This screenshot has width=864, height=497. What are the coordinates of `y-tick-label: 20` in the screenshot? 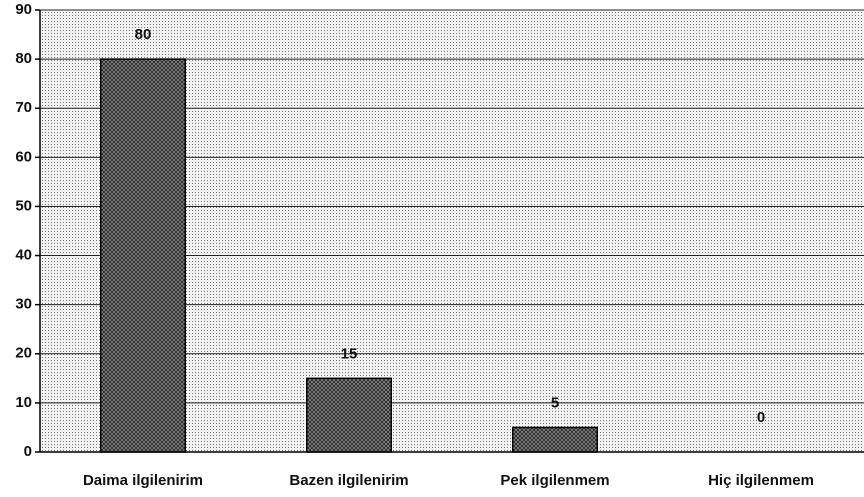 It's located at (23, 353).